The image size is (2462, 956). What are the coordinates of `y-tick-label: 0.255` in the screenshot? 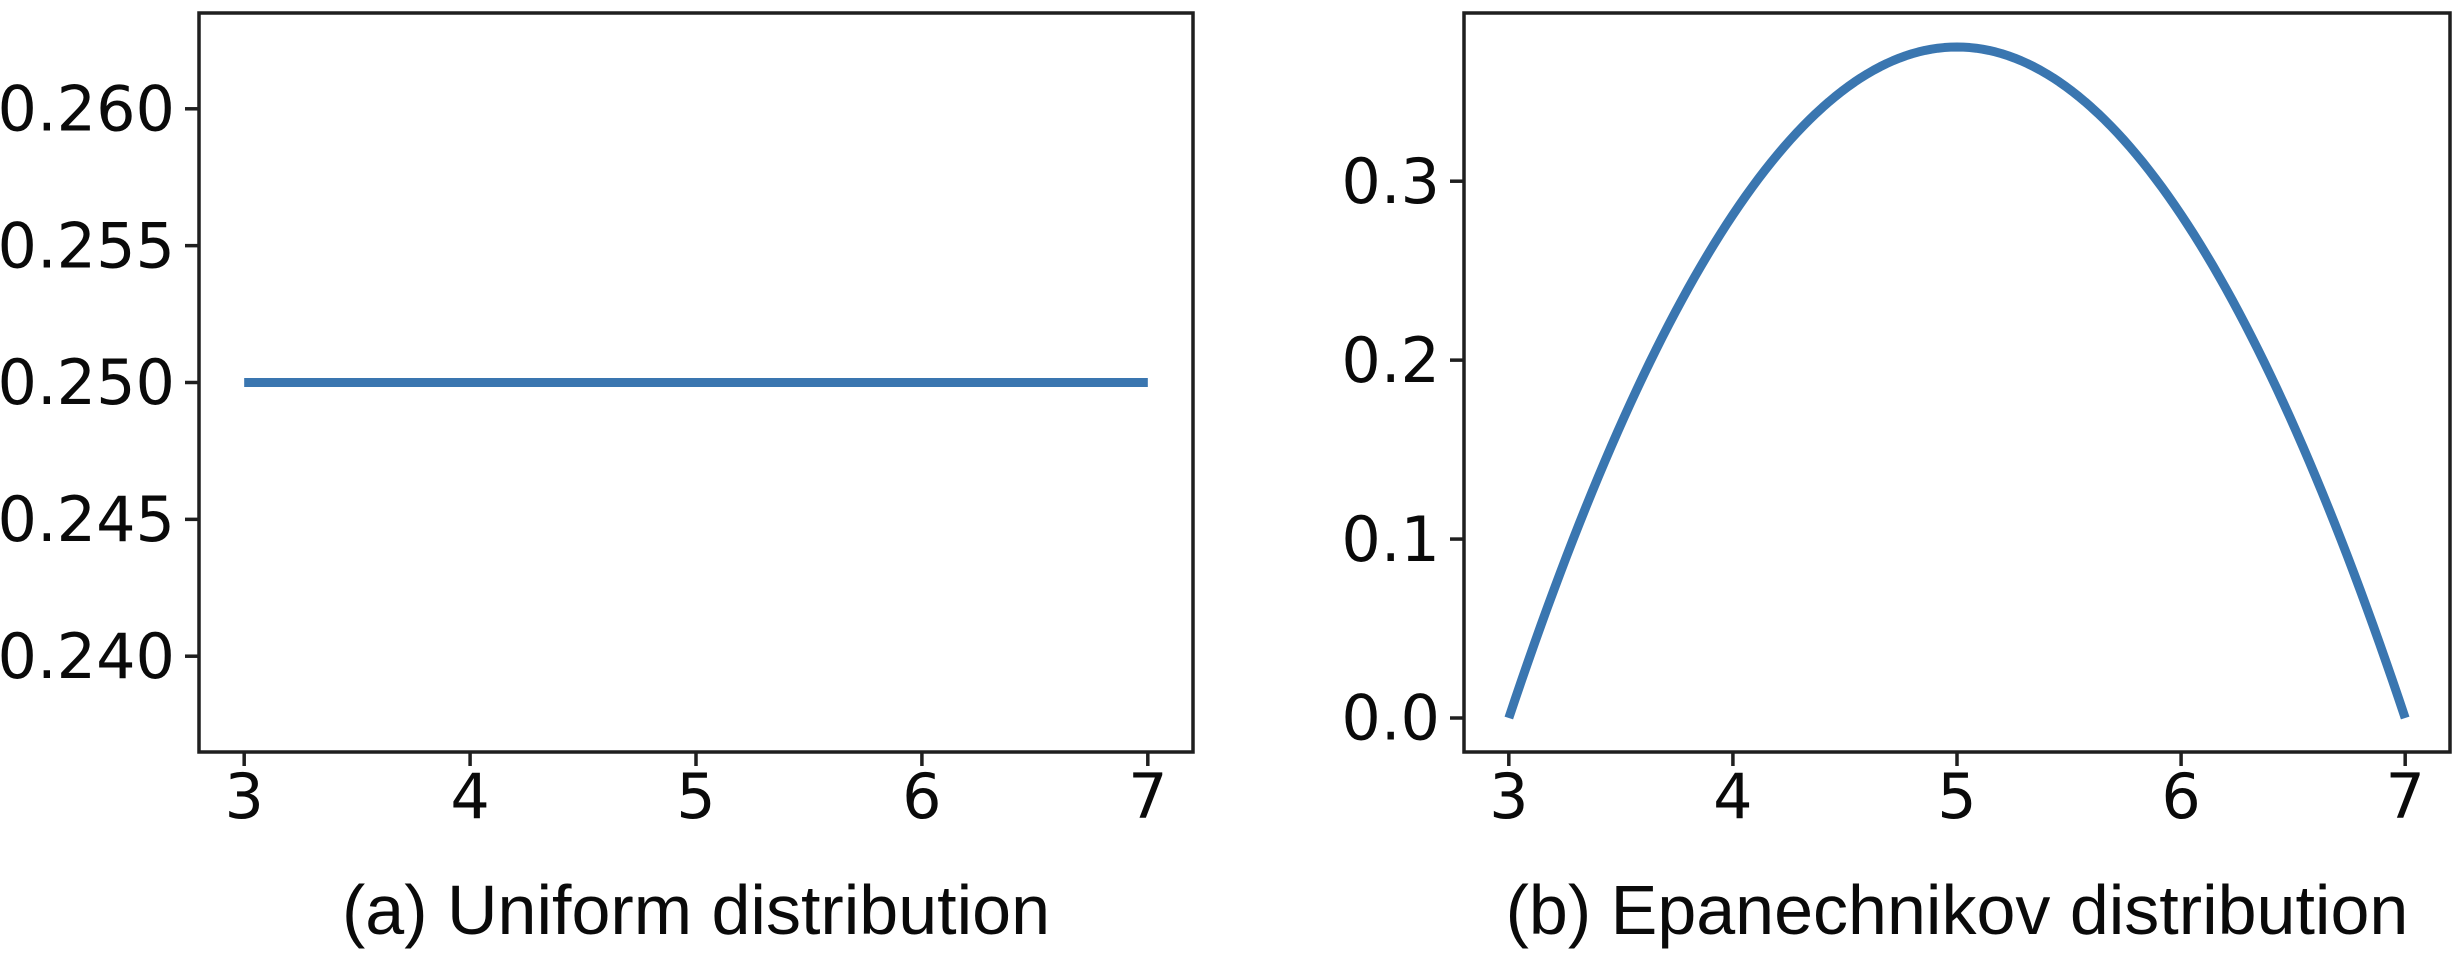 It's located at (87, 245).